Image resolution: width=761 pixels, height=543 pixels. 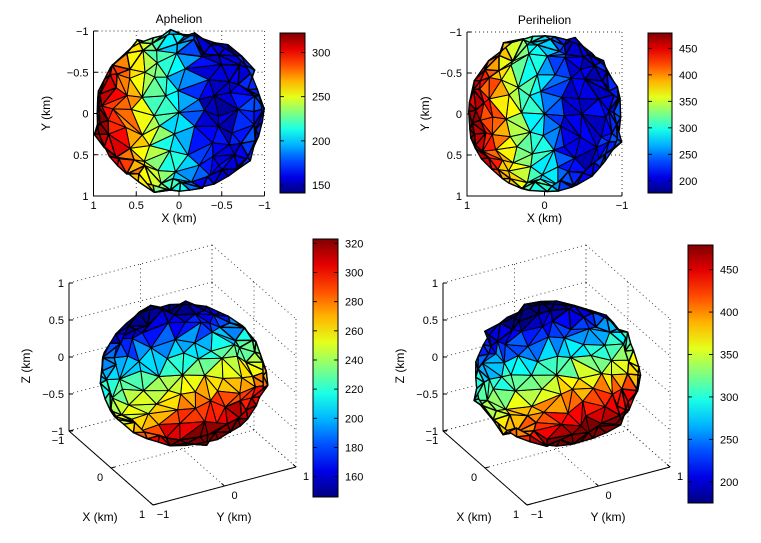 What do you see at coordinates (435, 284) in the screenshot?
I see `z-tick-label: 1` at bounding box center [435, 284].